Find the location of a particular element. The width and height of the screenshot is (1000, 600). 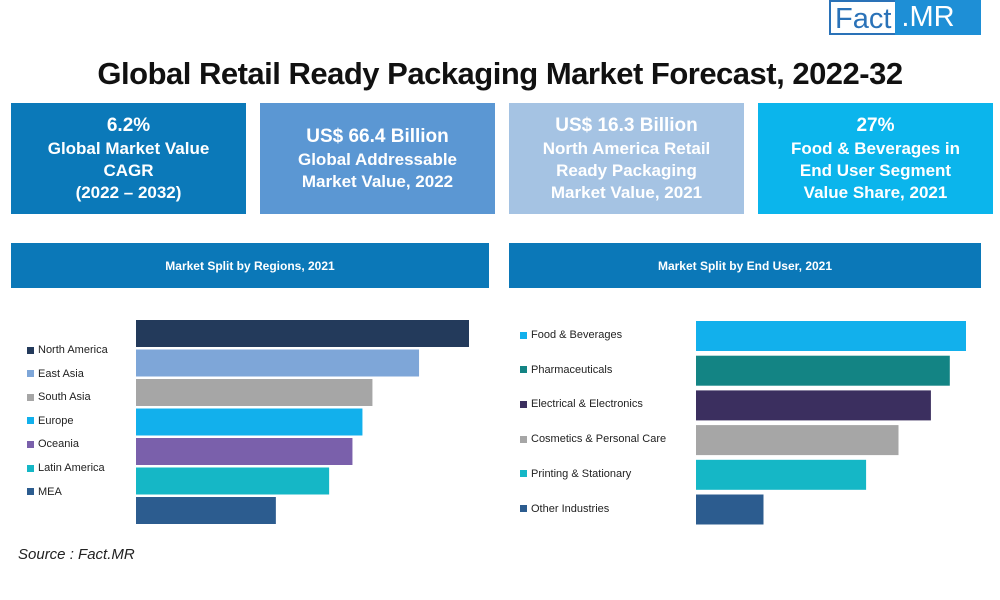

legend-label: MEA is located at coordinates (50, 491).